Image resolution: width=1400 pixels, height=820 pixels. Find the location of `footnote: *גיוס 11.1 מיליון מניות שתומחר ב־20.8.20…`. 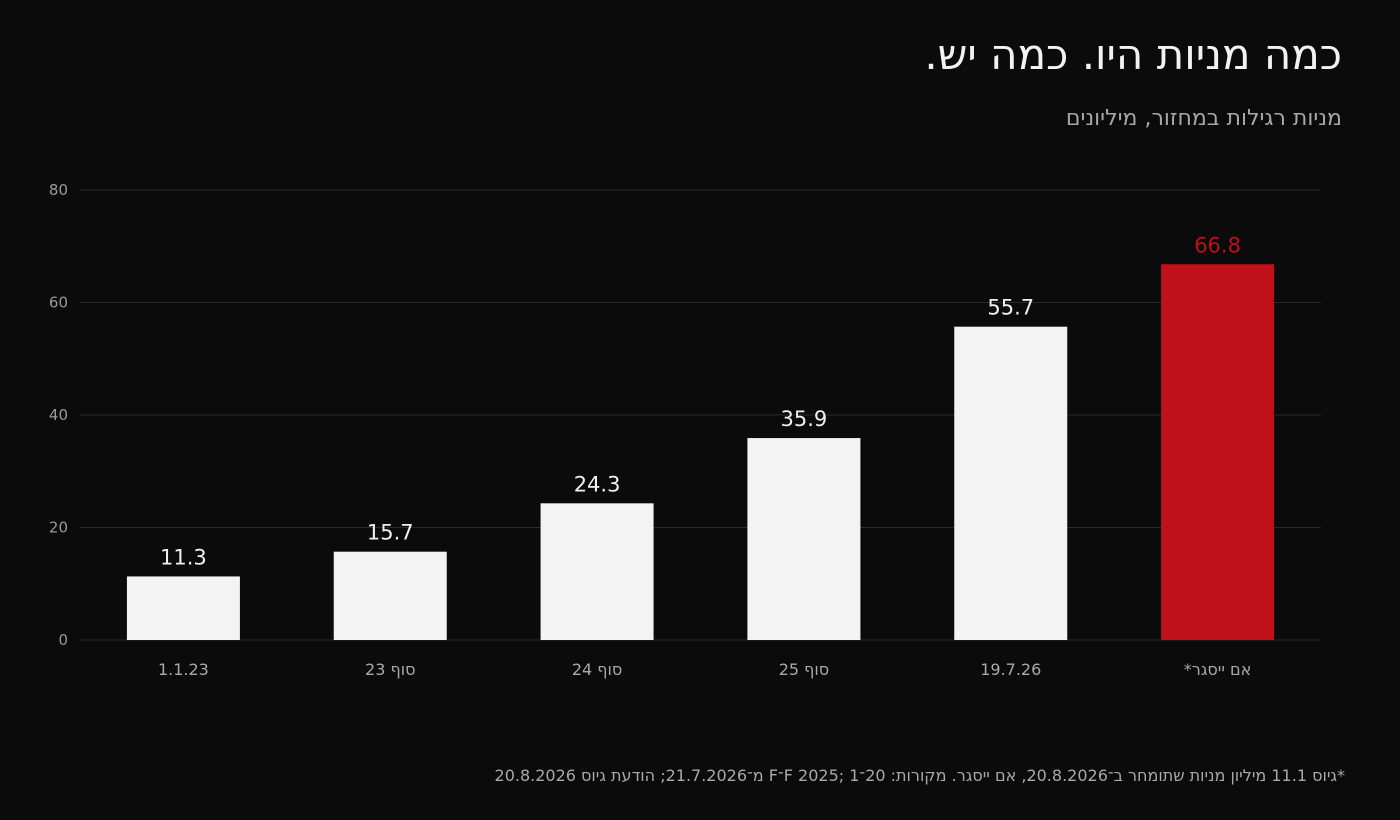

footnote: *גיוס 11.1 מיליון מניות שתומחר ב־20.8.20… is located at coordinates (919, 775).